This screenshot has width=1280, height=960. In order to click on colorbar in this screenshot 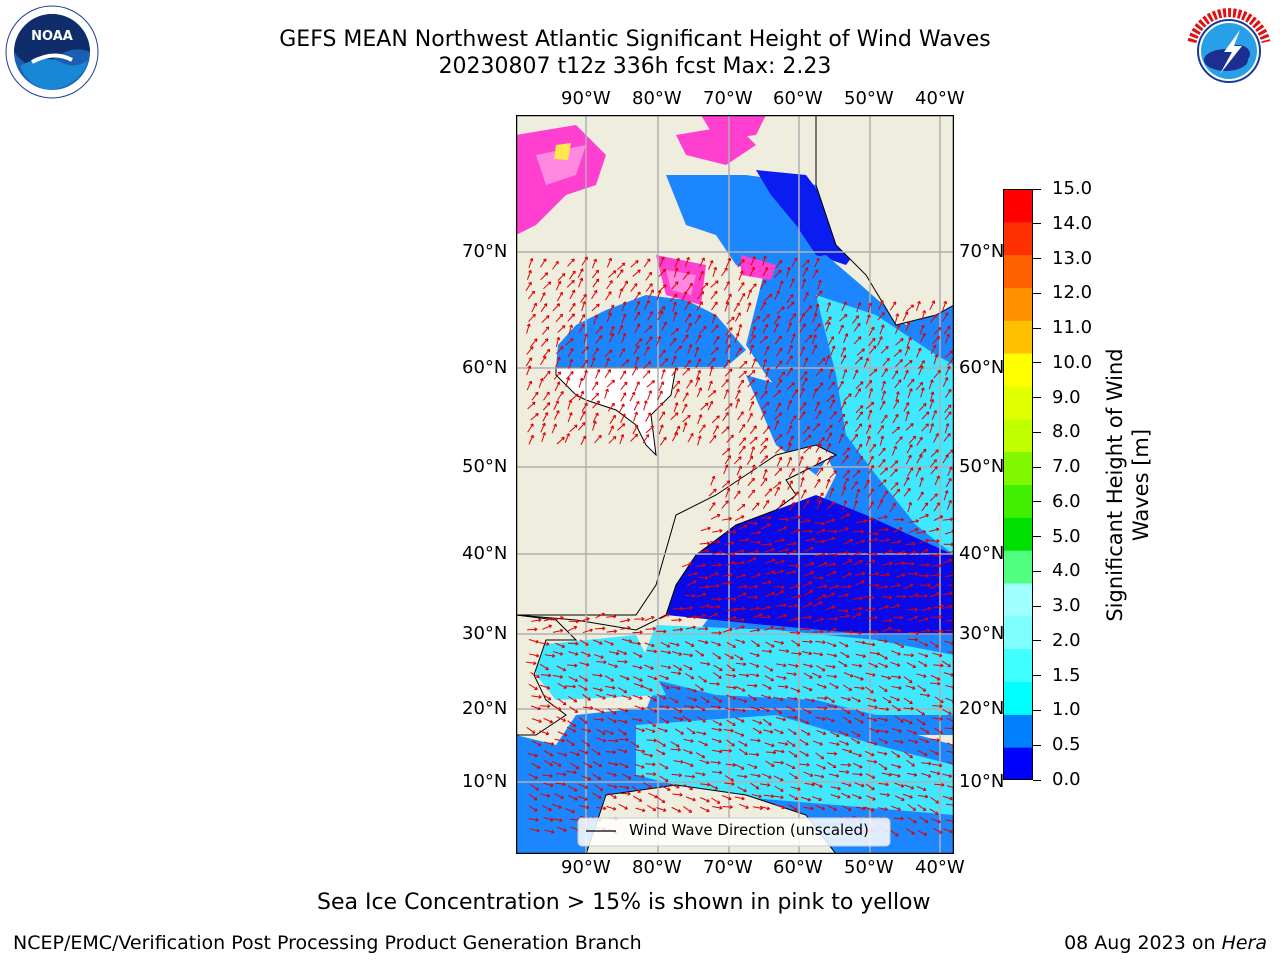, I will do `click(1018, 485)`.